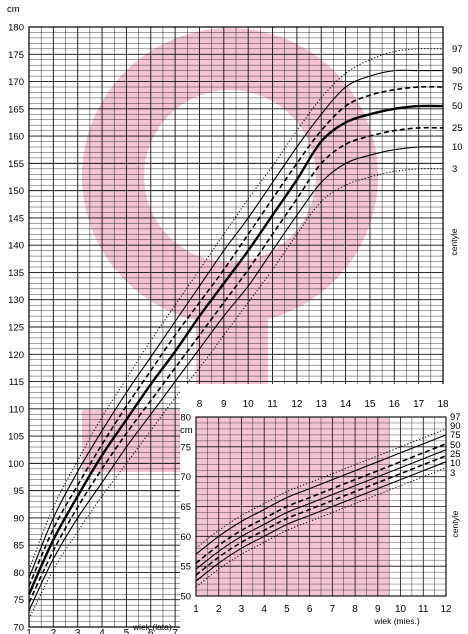 The height and width of the screenshot is (634, 468). What do you see at coordinates (78, 631) in the screenshot?
I see `x-tick-label-3: 3` at bounding box center [78, 631].